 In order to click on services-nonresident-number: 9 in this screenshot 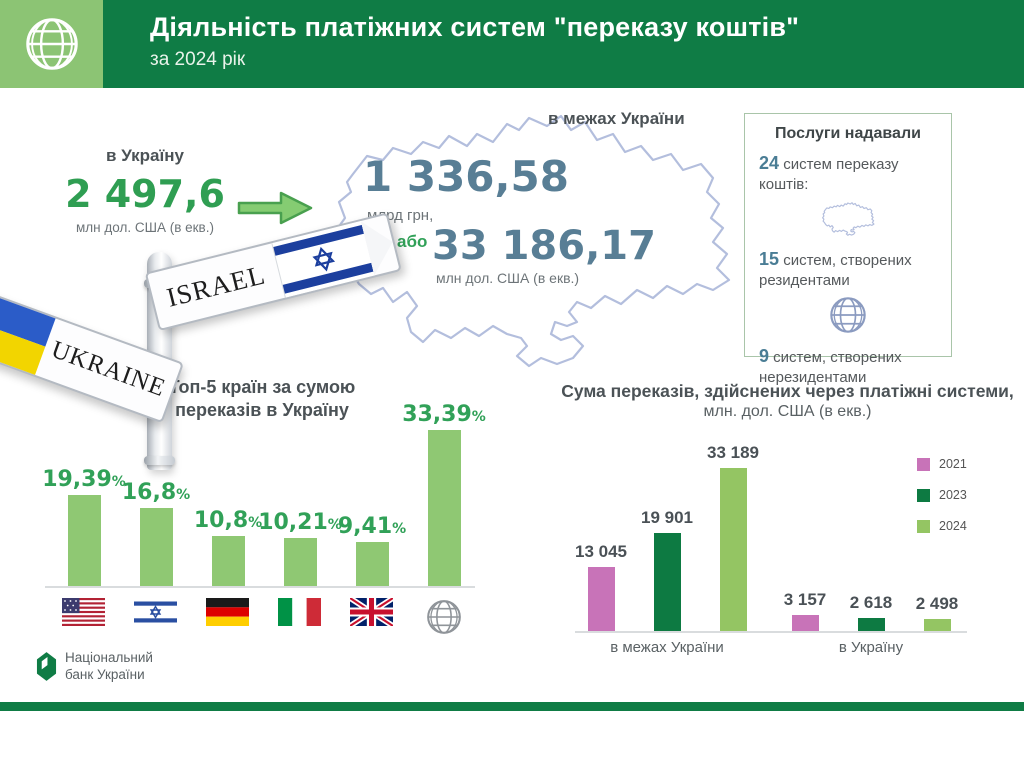, I will do `click(764, 356)`.